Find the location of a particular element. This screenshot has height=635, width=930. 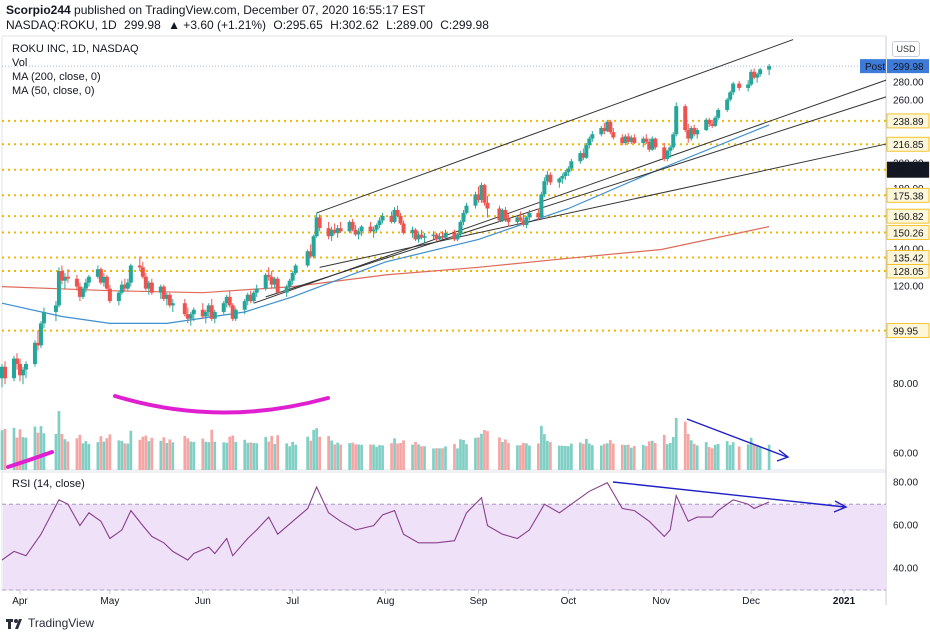

currency-button: USD is located at coordinates (906, 49).